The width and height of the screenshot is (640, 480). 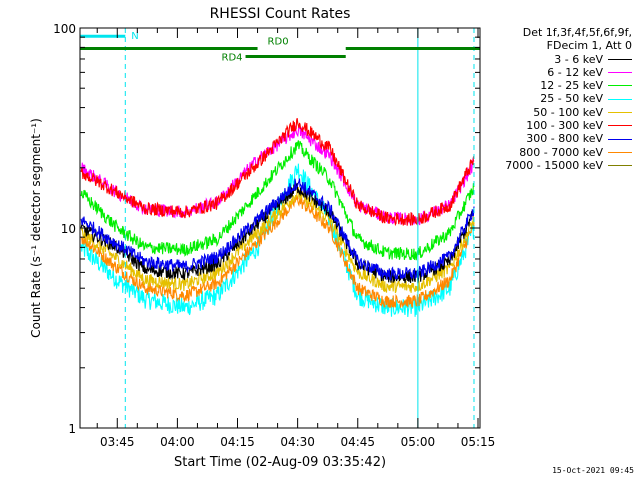 What do you see at coordinates (117, 442) in the screenshot?
I see `x-tick-label: 03:45` at bounding box center [117, 442].